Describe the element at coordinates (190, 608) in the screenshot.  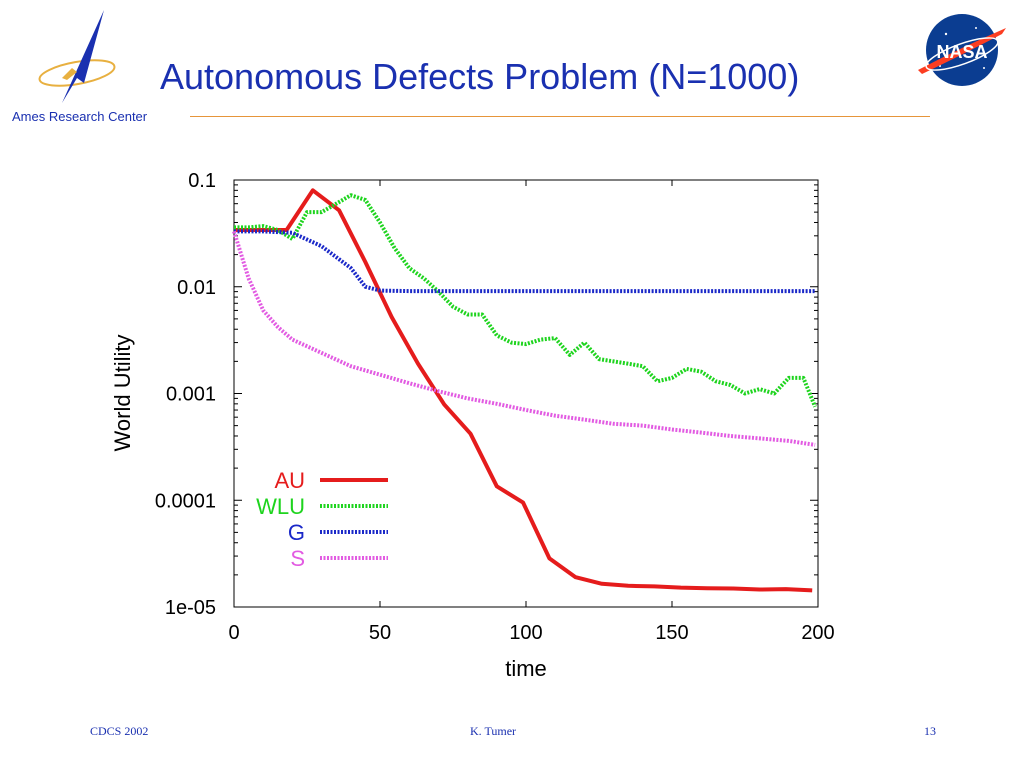
I see `y-tick-label: 1e-05` at that location.